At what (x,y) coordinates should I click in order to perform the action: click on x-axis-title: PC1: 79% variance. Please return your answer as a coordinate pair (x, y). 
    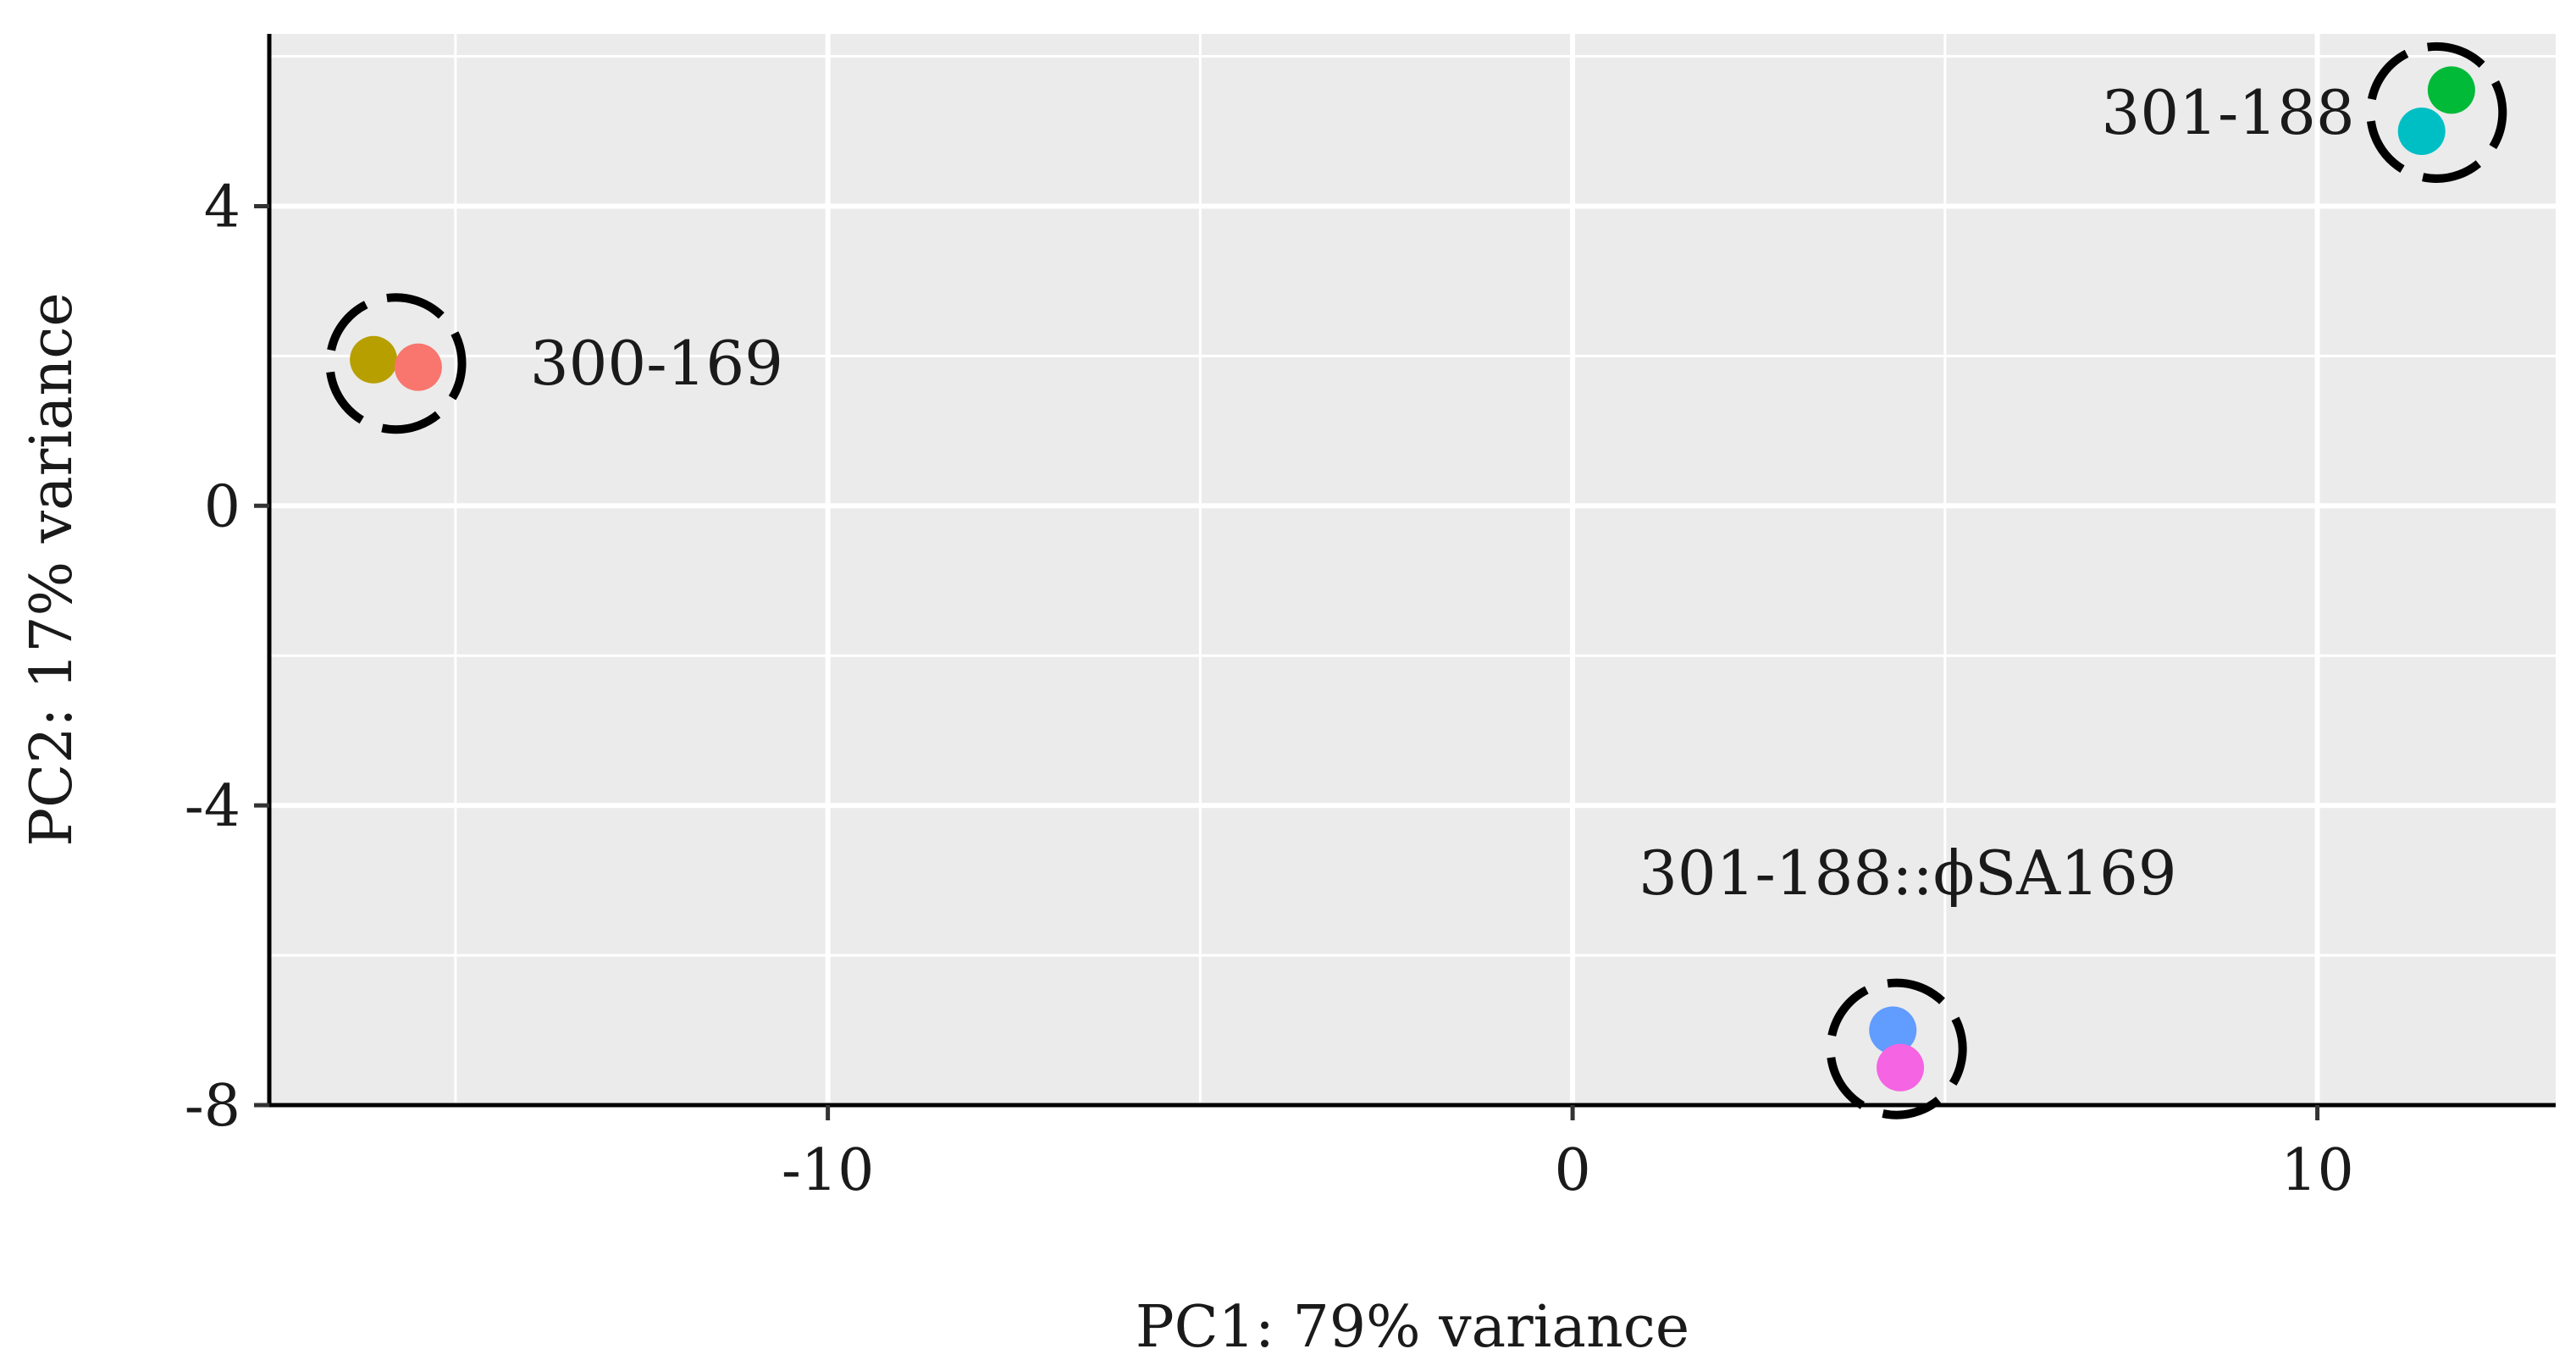
    Looking at the image, I should click on (1412, 1327).